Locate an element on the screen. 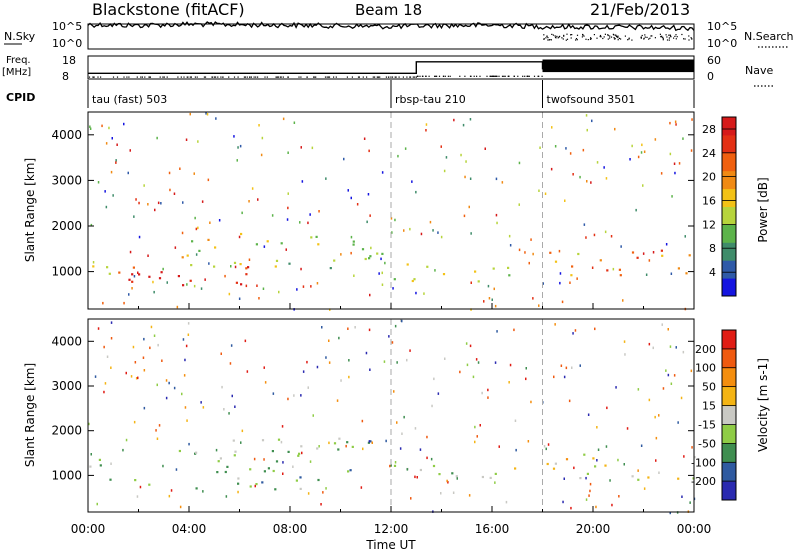 This screenshot has width=800, height=554. power-colorbar-segment is located at coordinates (729, 180).